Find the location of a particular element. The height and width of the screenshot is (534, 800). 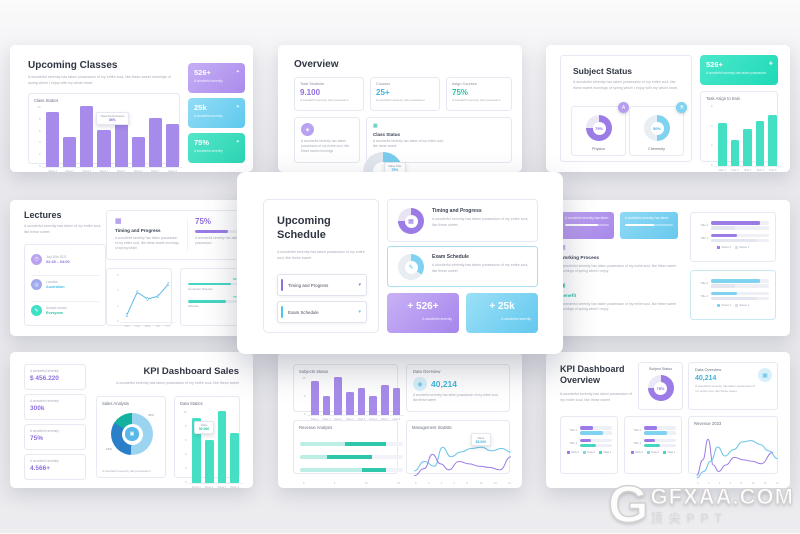

stat-label: Total Students is located at coordinates (312, 84).